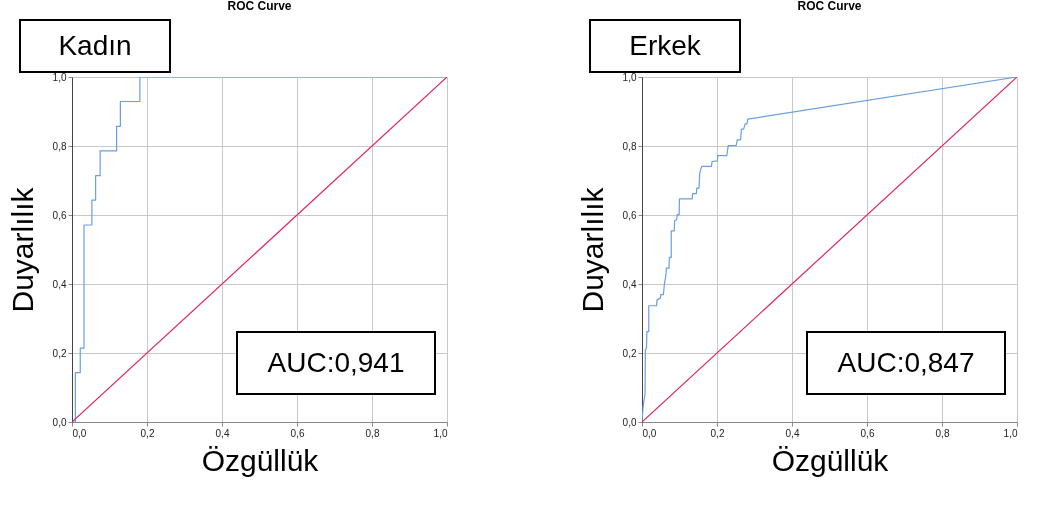  I want to click on annotation: AUC:0,847, so click(906, 362).